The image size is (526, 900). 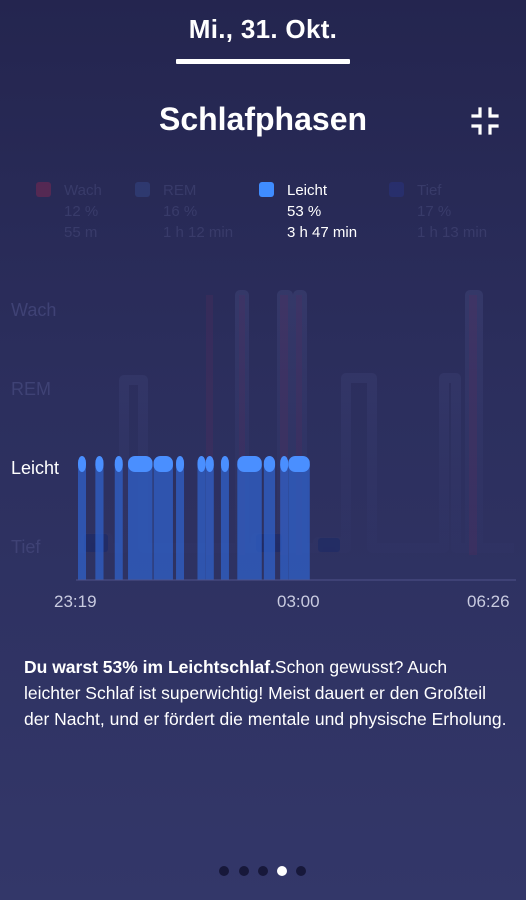 I want to click on date-label: Mi., 31. Okt., so click(x=263, y=29).